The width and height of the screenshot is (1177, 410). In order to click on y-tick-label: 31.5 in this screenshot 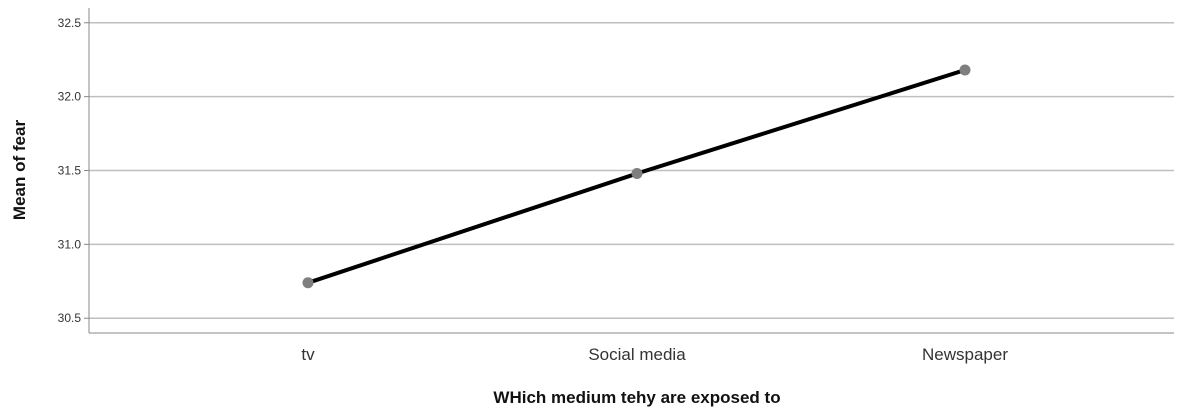, I will do `click(70, 171)`.